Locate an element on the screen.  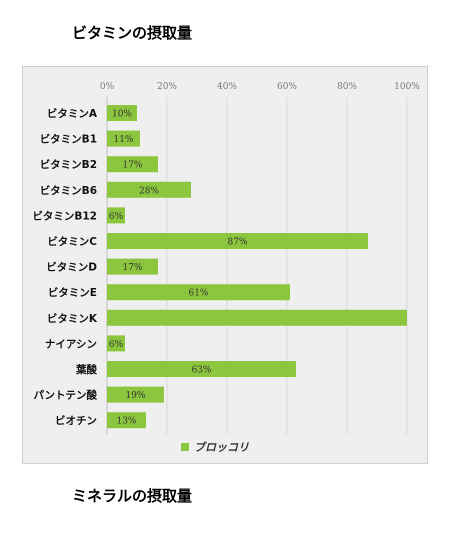
x-tick-label: 0% is located at coordinates (107, 87).